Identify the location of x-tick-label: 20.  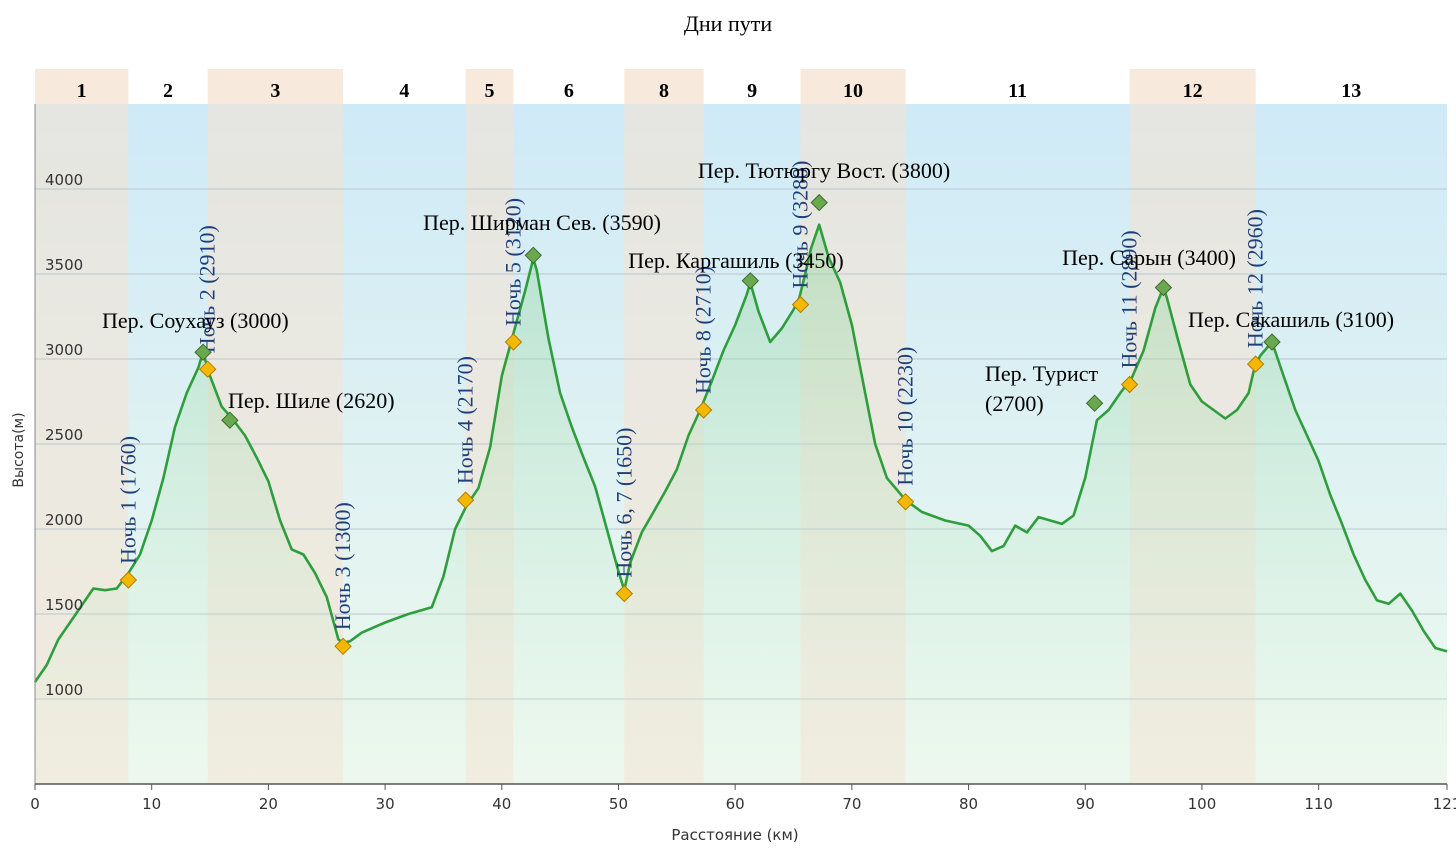
(268, 804).